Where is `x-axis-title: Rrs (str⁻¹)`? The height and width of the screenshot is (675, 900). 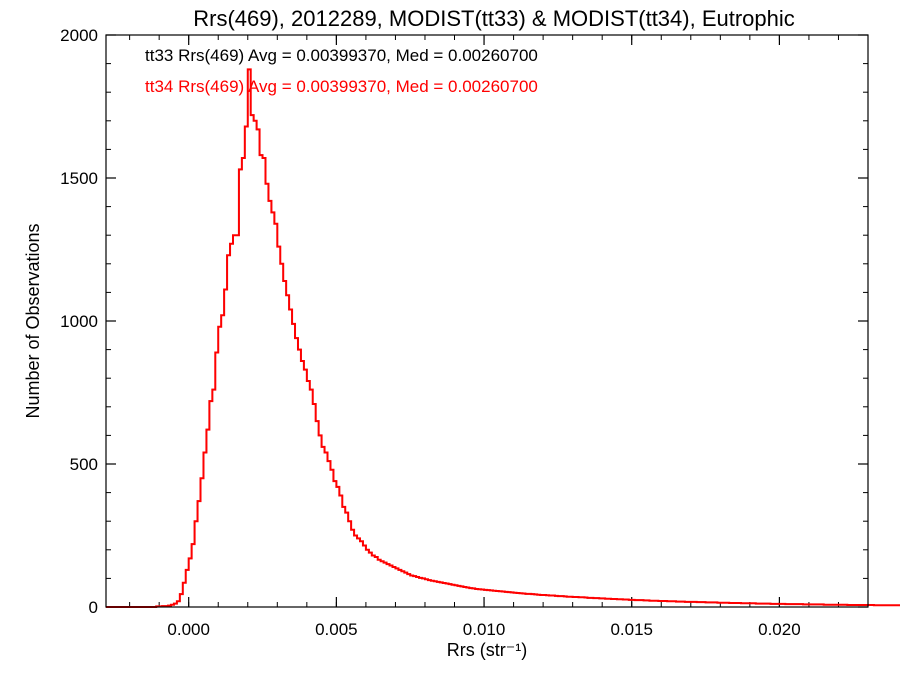 x-axis-title: Rrs (str⁻¹) is located at coordinates (487, 650).